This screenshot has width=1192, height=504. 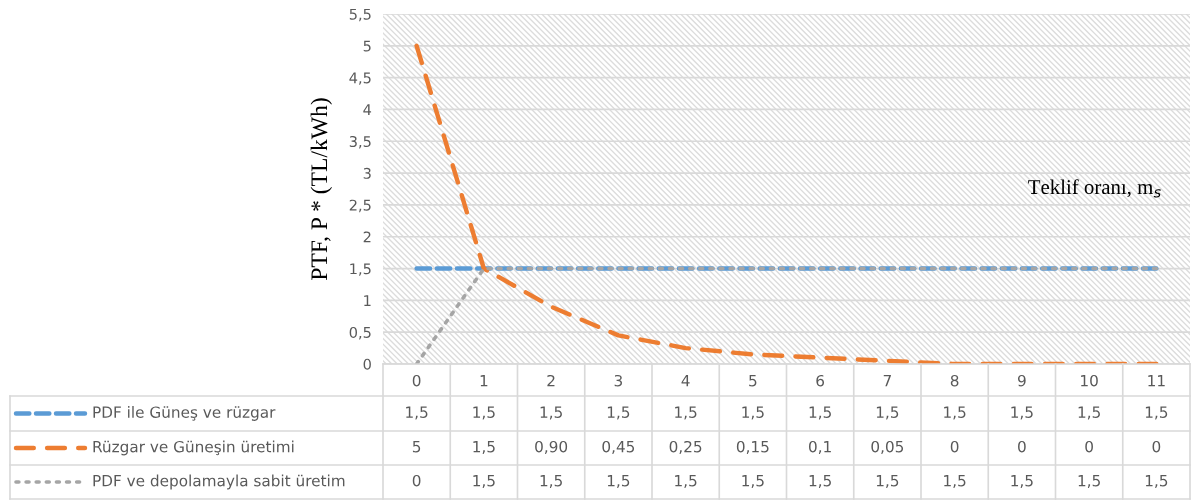 I want to click on data-label: 0,15, so click(x=752, y=447).